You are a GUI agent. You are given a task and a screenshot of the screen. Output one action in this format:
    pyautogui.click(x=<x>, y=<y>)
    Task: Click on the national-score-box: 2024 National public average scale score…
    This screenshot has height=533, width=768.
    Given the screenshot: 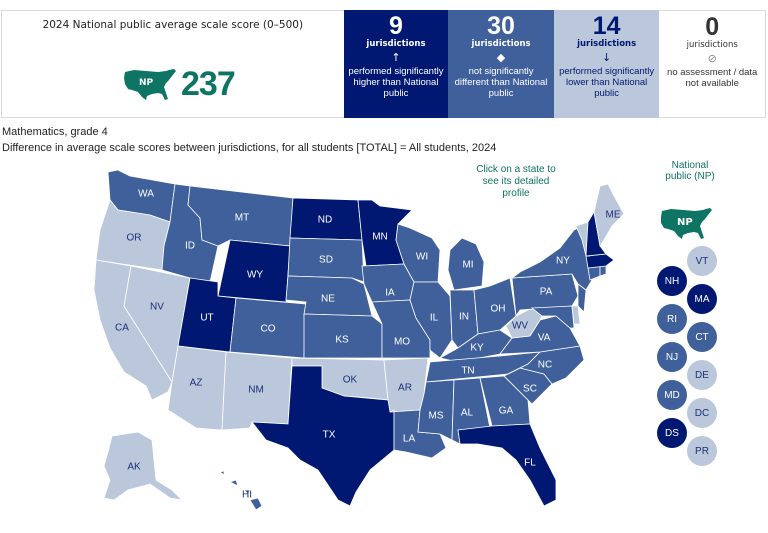 What is the action you would take?
    pyautogui.click(x=172, y=64)
    